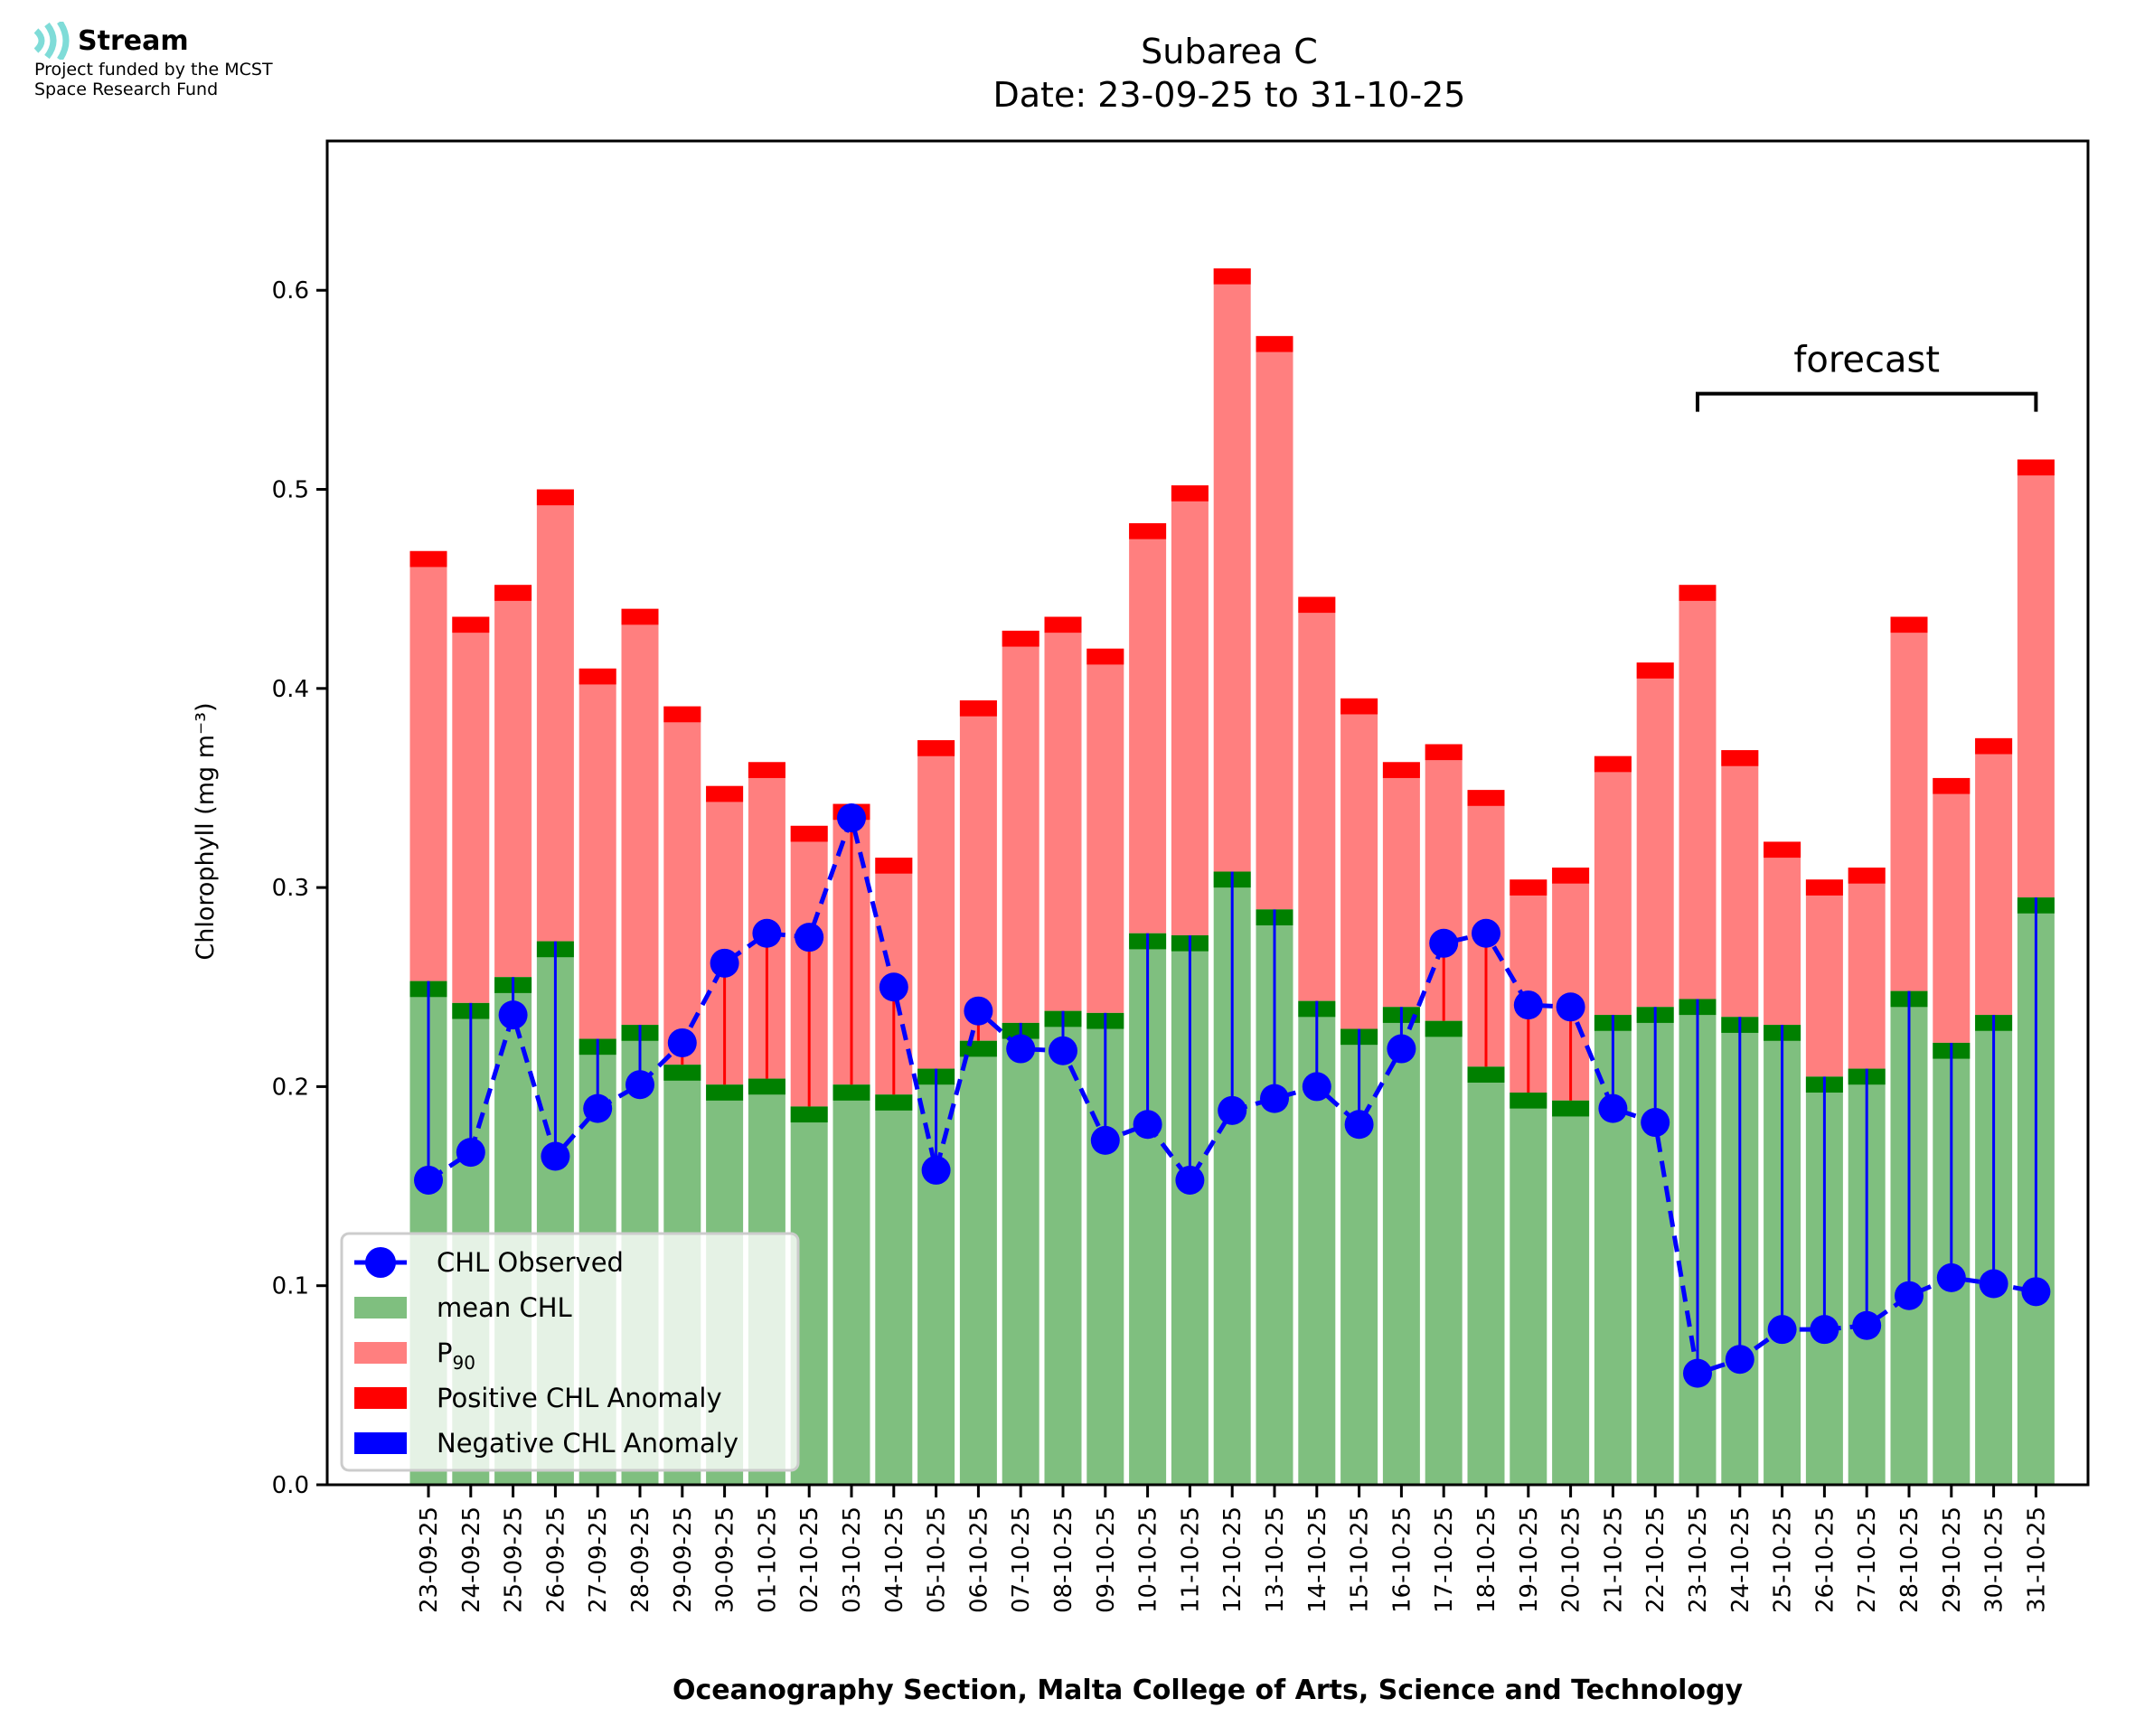  I want to click on x-tick-label: 06-10-25, so click(979, 1560).